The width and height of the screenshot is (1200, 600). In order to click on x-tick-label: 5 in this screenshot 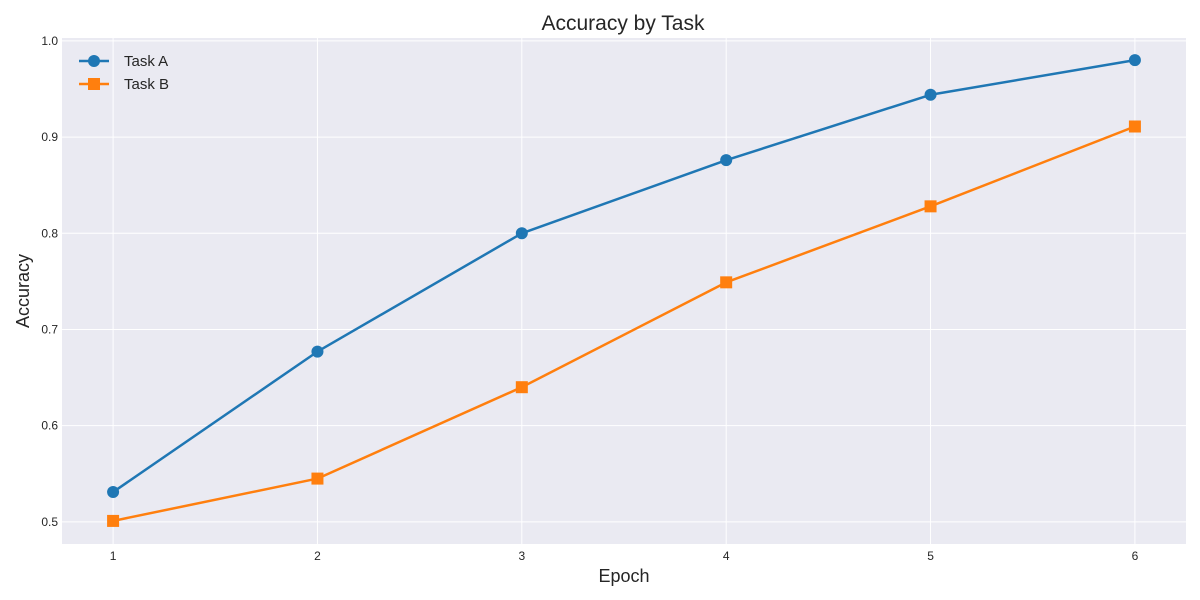, I will do `click(930, 556)`.